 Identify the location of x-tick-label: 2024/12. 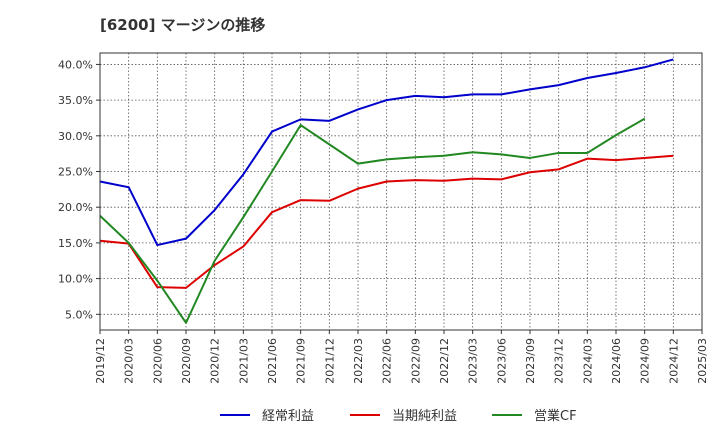
(673, 361).